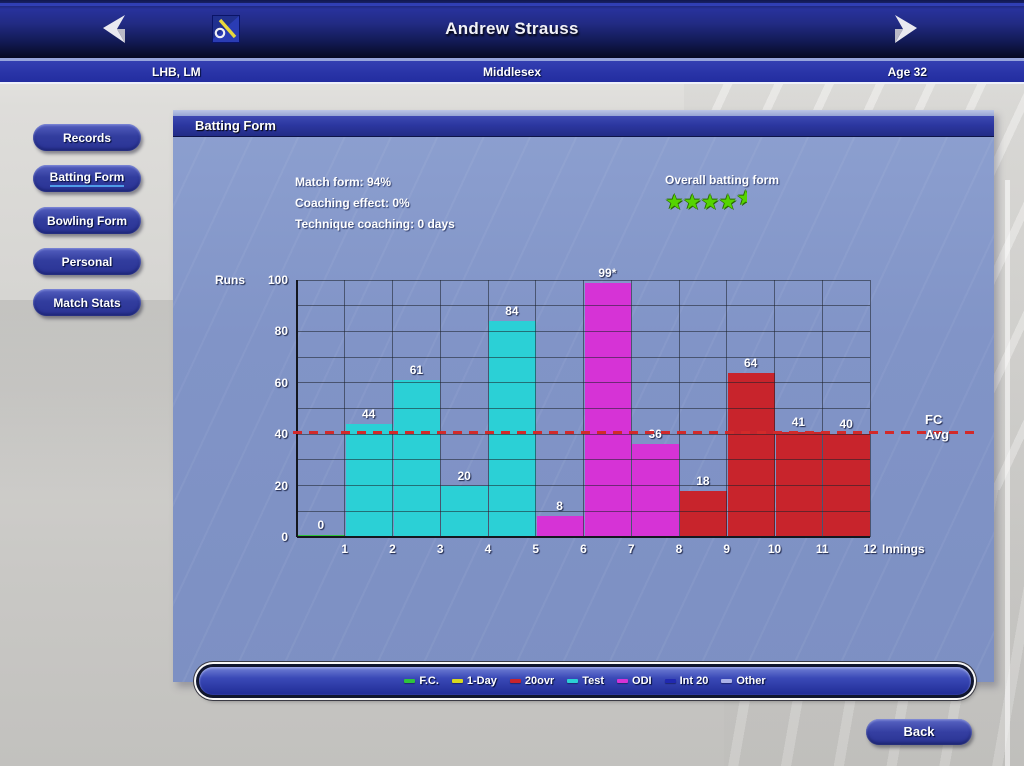 This screenshot has width=1024, height=766. Describe the element at coordinates (345, 549) in the screenshot. I see `x-tick-label: 1` at that location.